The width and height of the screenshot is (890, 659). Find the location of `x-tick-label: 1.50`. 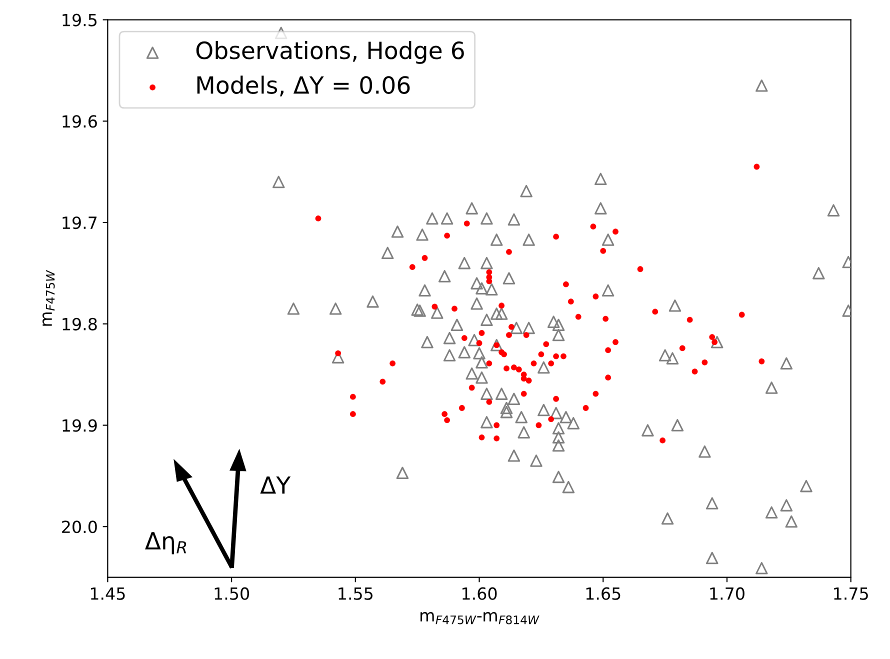

x-tick-label: 1.50 is located at coordinates (231, 593).